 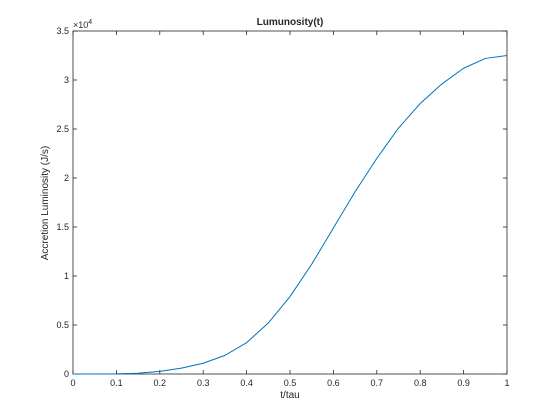 I want to click on y-axis-label: Accretion Luminosity (J/s), so click(x=45, y=203).